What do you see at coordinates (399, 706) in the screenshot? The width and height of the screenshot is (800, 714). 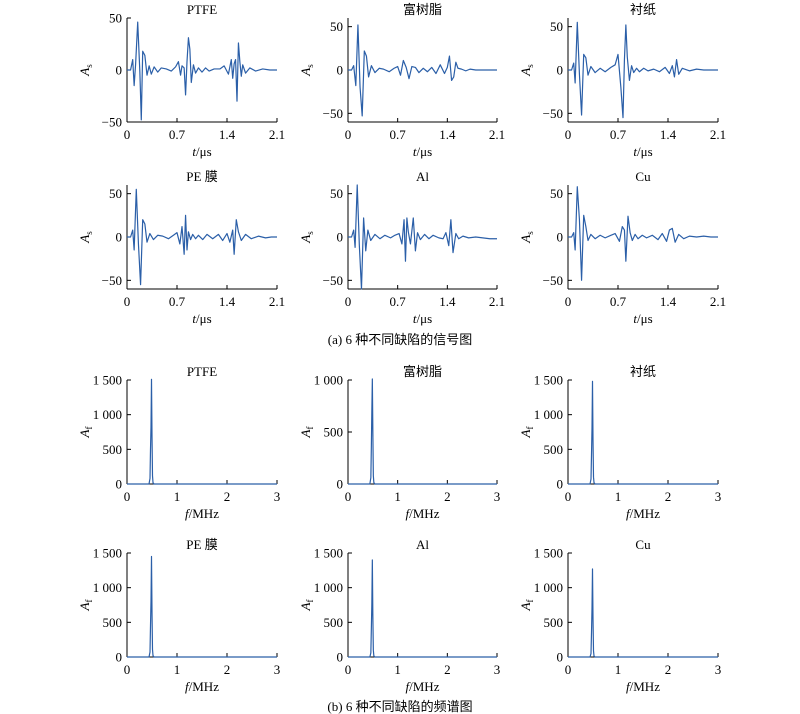 I see `caption-freq-domain: (b) 6 种不同缺陷的频谱图` at bounding box center [399, 706].